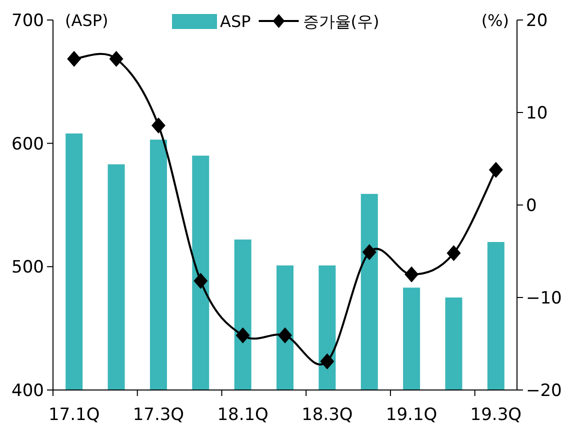 This screenshot has height=430, width=568. Describe the element at coordinates (537, 114) in the screenshot. I see `y2-tick-label: 10` at that location.